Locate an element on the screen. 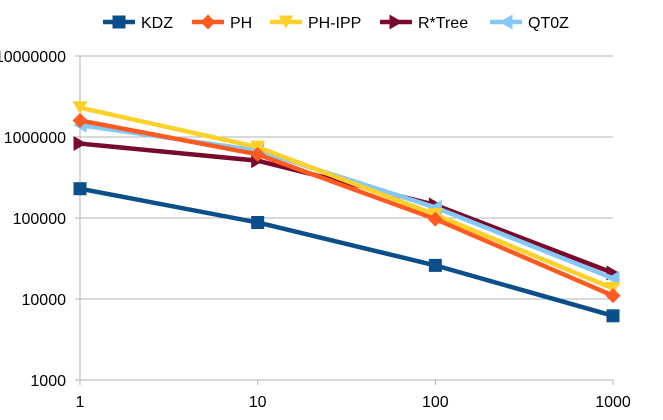 Image resolution: width=663 pixels, height=420 pixels. legend-label: PH-IPP is located at coordinates (334, 23).